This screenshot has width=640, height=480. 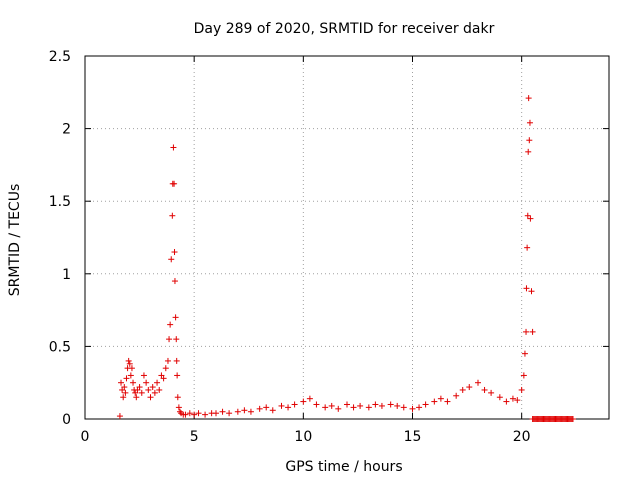 I want to click on y-tick-label: 0, so click(x=66, y=420).